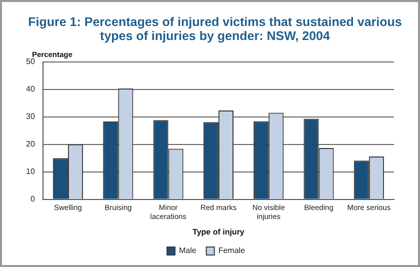 The image size is (420, 267). Describe the element at coordinates (31, 61) in the screenshot. I see `y-tick-label: 50` at that location.